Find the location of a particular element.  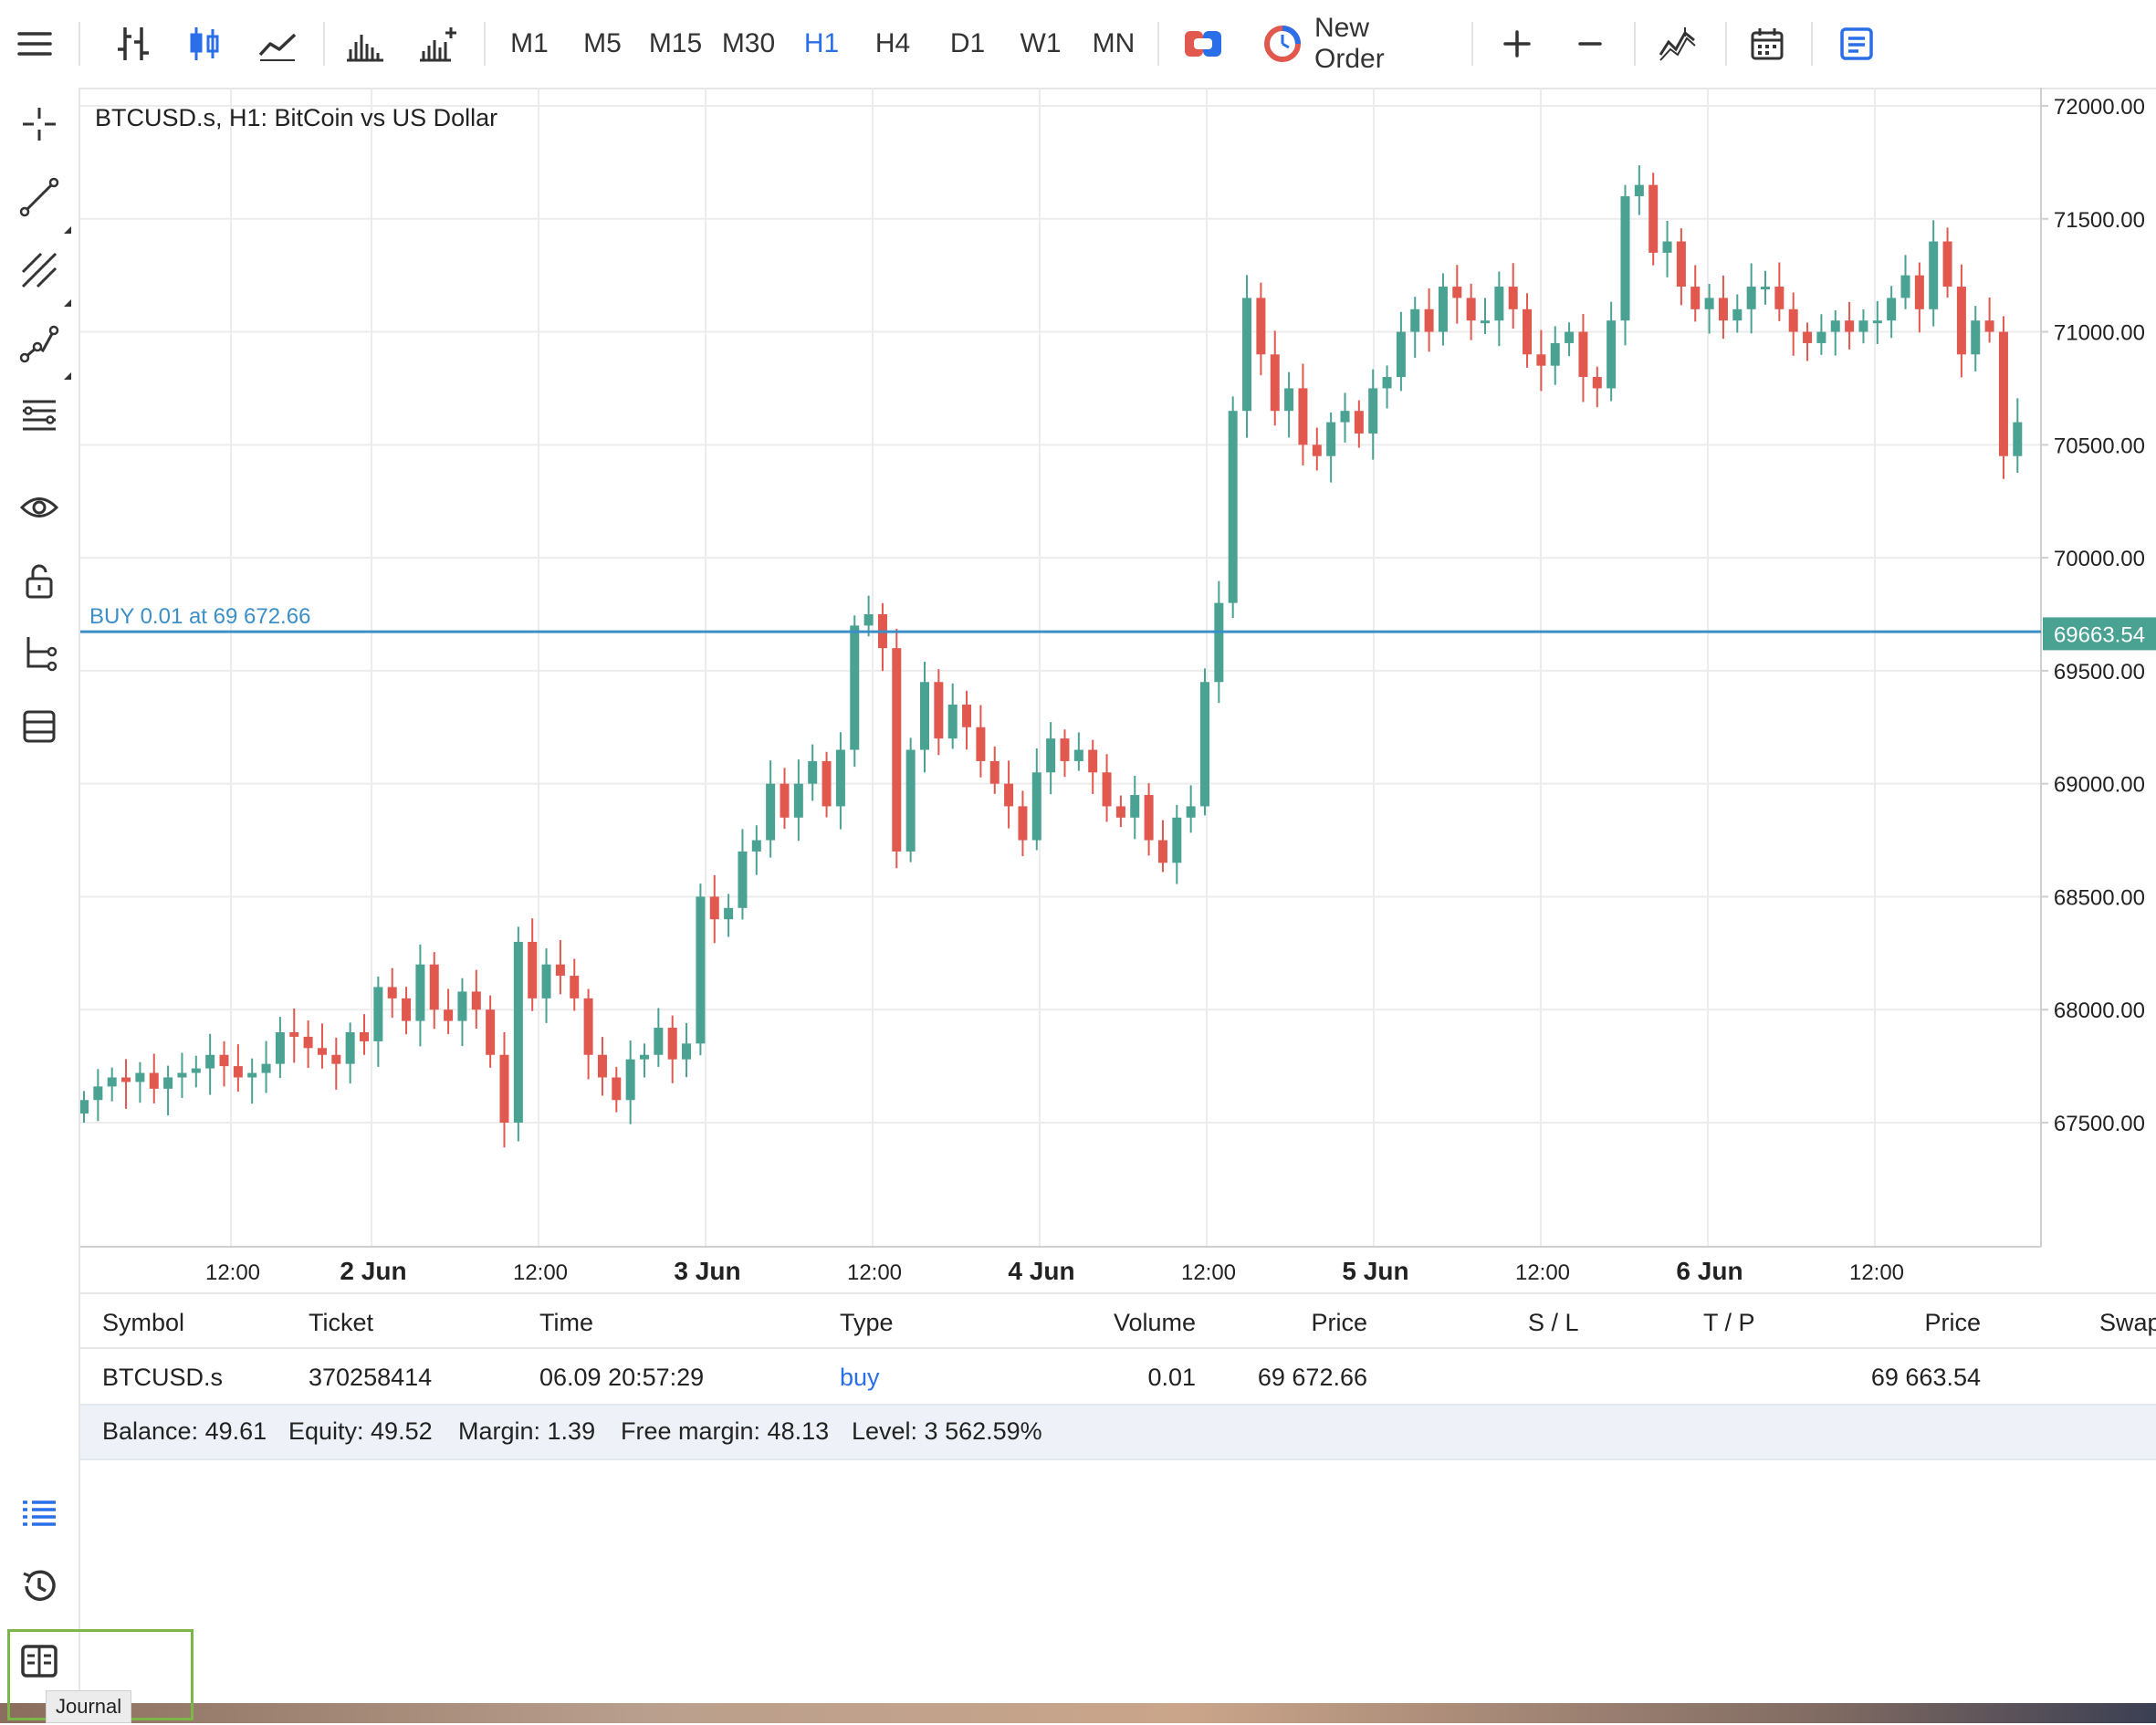

indicators-wave-icon is located at coordinates (1678, 44).